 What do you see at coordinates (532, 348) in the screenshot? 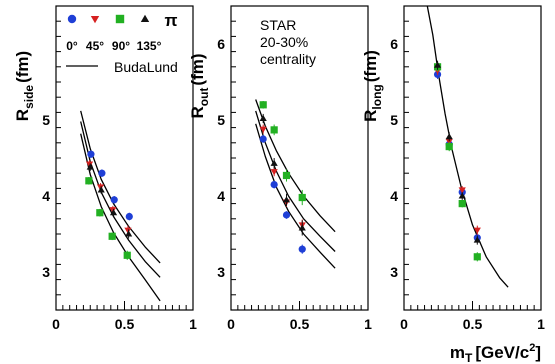
I see `x-axis-title-sup: 2` at bounding box center [532, 348].